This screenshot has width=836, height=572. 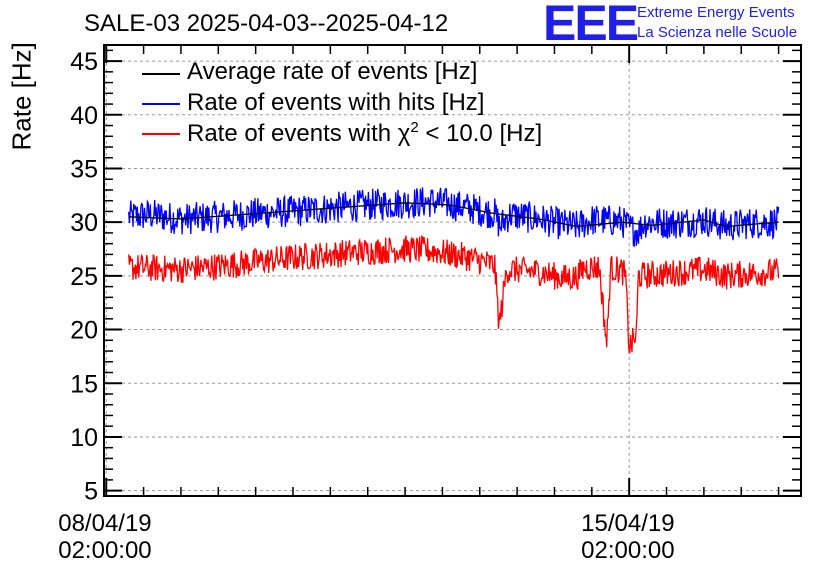 What do you see at coordinates (84, 223) in the screenshot?
I see `y-tick-label: 30` at bounding box center [84, 223].